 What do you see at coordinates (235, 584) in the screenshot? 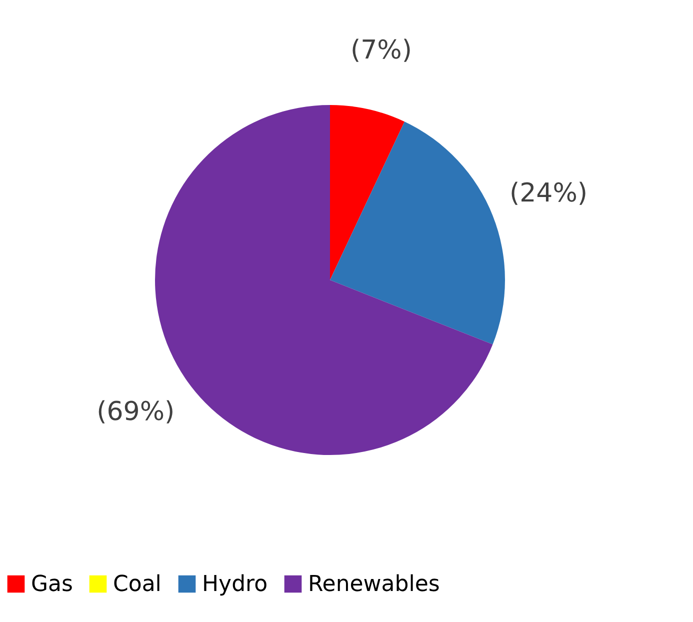
I see `legend-label: Hydro` at bounding box center [235, 584].